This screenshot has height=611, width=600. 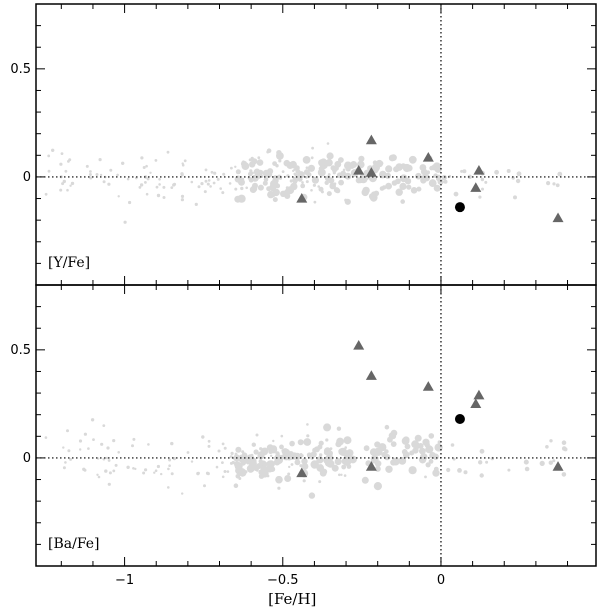 I want to click on x-tick-label: −1, so click(x=124, y=580).